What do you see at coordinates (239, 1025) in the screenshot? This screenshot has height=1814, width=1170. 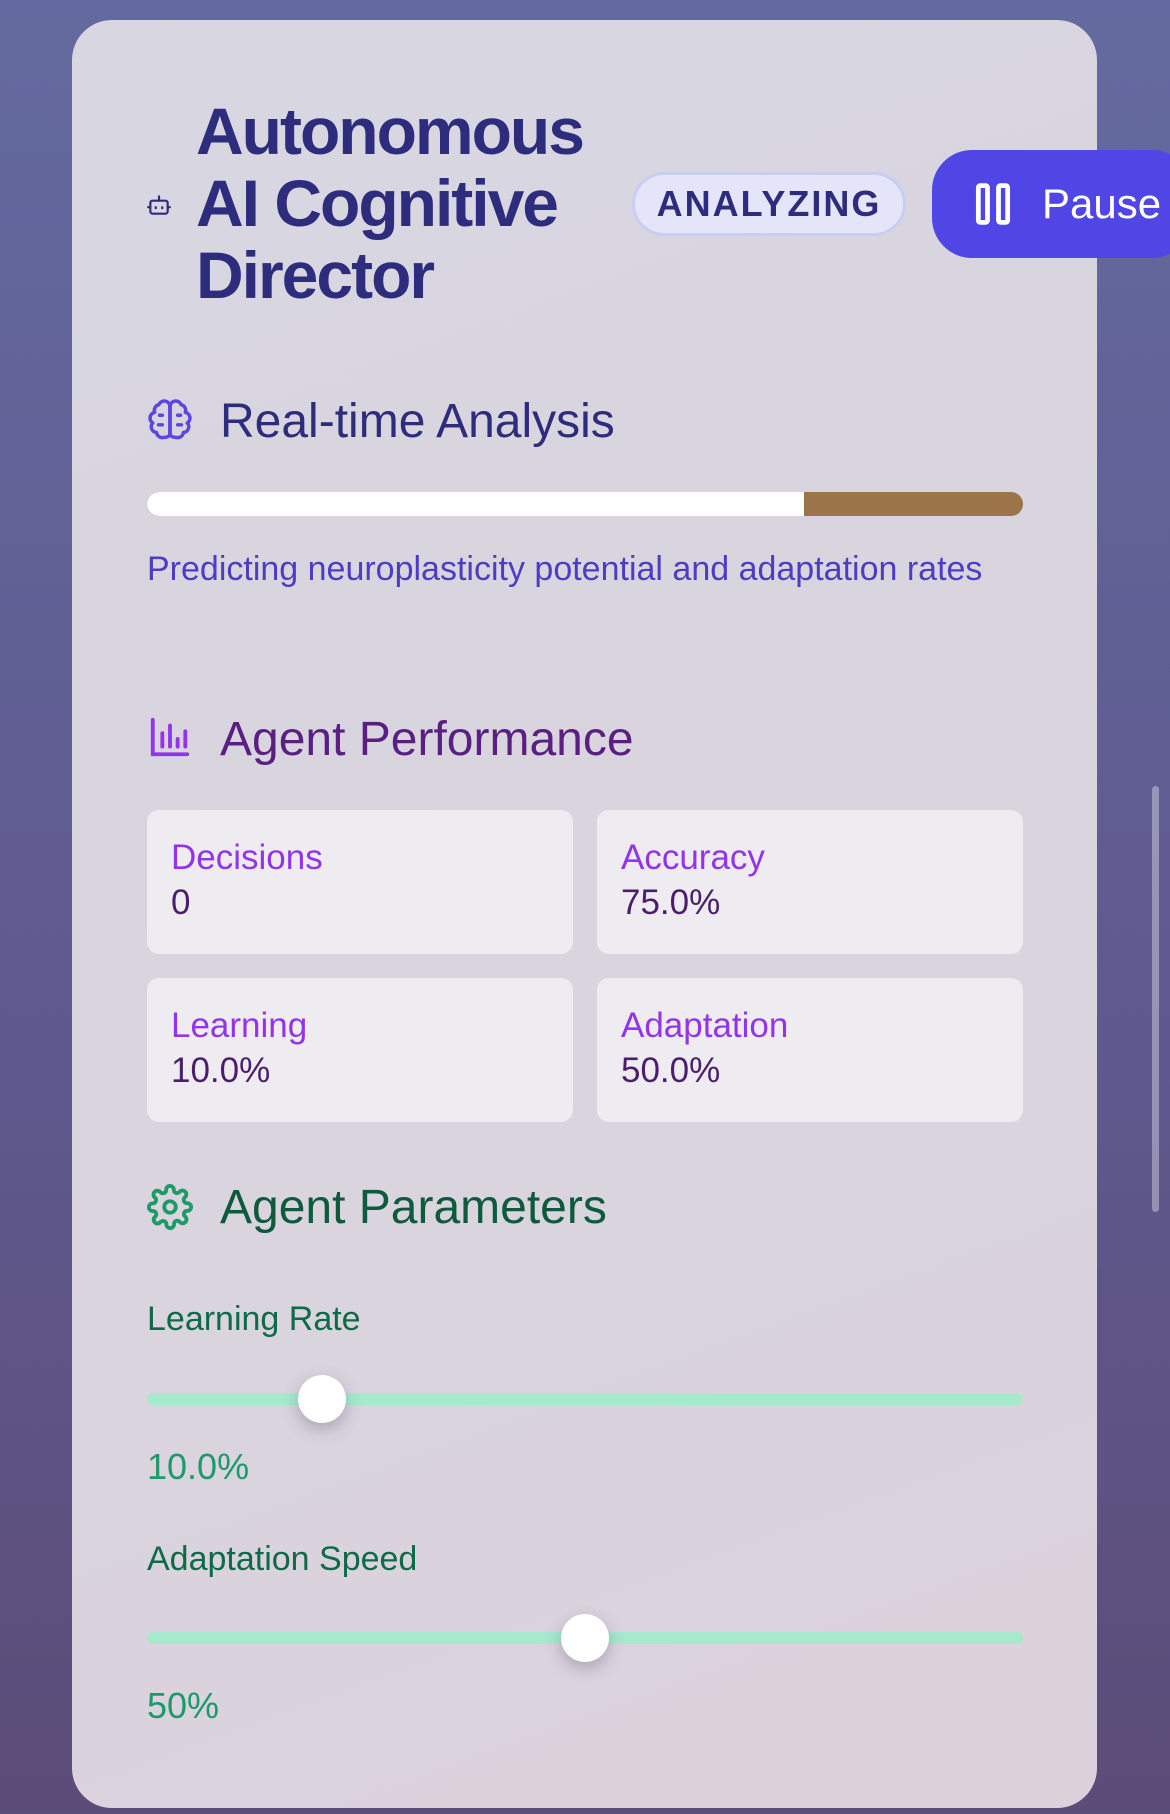 I see `metric-label: Learning` at bounding box center [239, 1025].